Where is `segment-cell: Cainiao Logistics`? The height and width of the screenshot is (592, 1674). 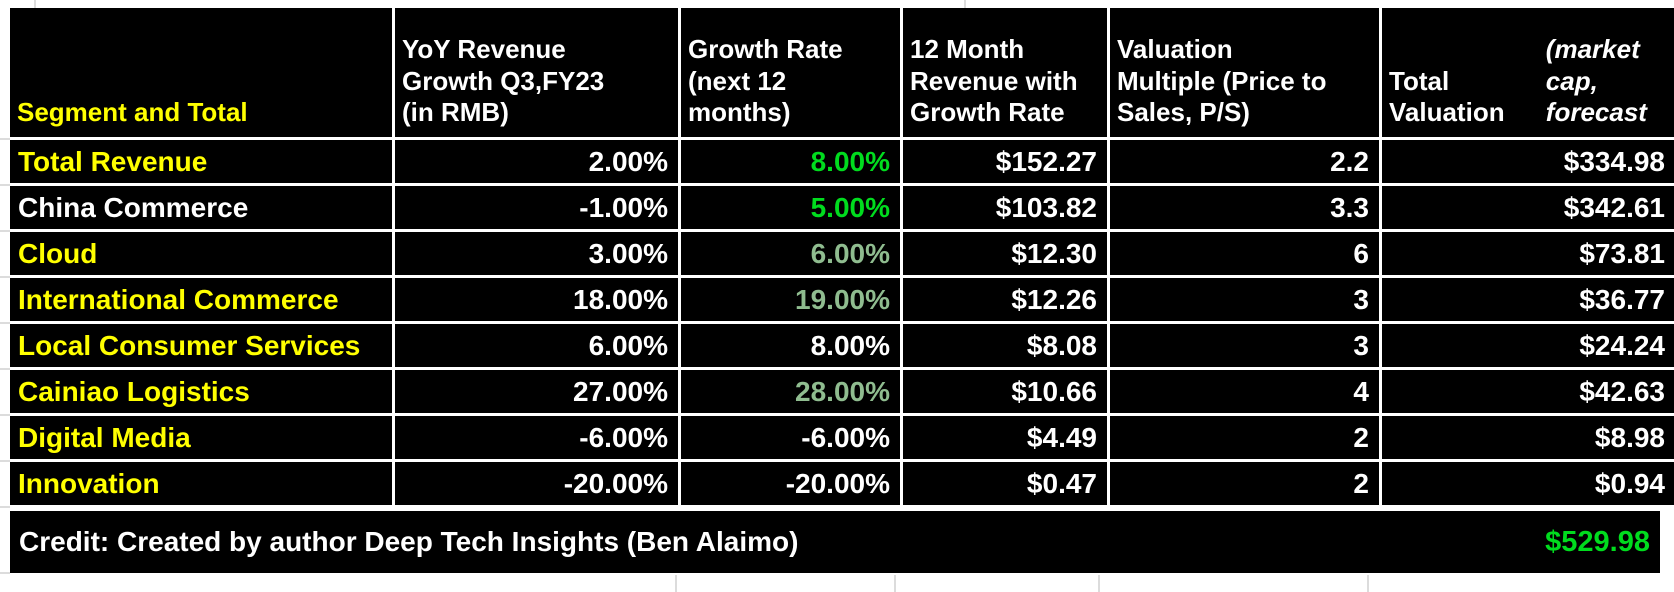 segment-cell: Cainiao Logistics is located at coordinates (201, 391).